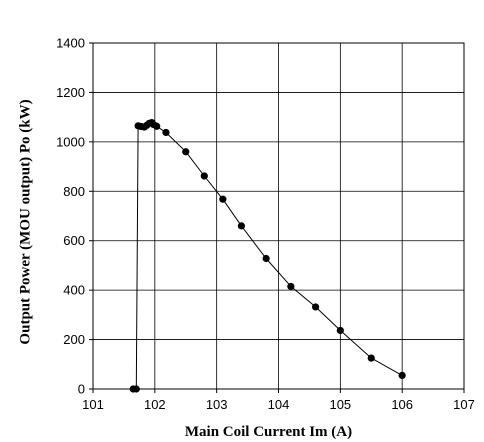 The width and height of the screenshot is (484, 442). What do you see at coordinates (74, 240) in the screenshot?
I see `y-tick-label: 600` at bounding box center [74, 240].